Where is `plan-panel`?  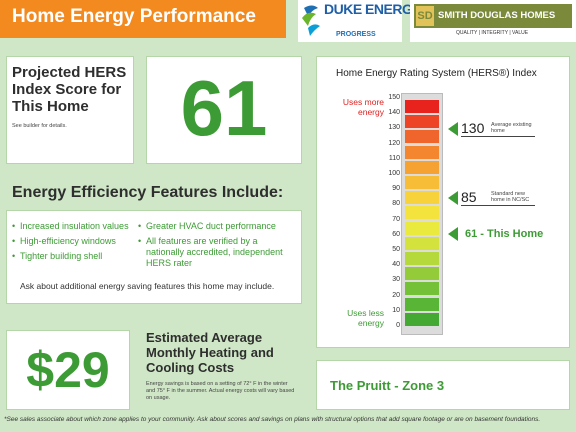
plan-panel is located at coordinates (443, 385).